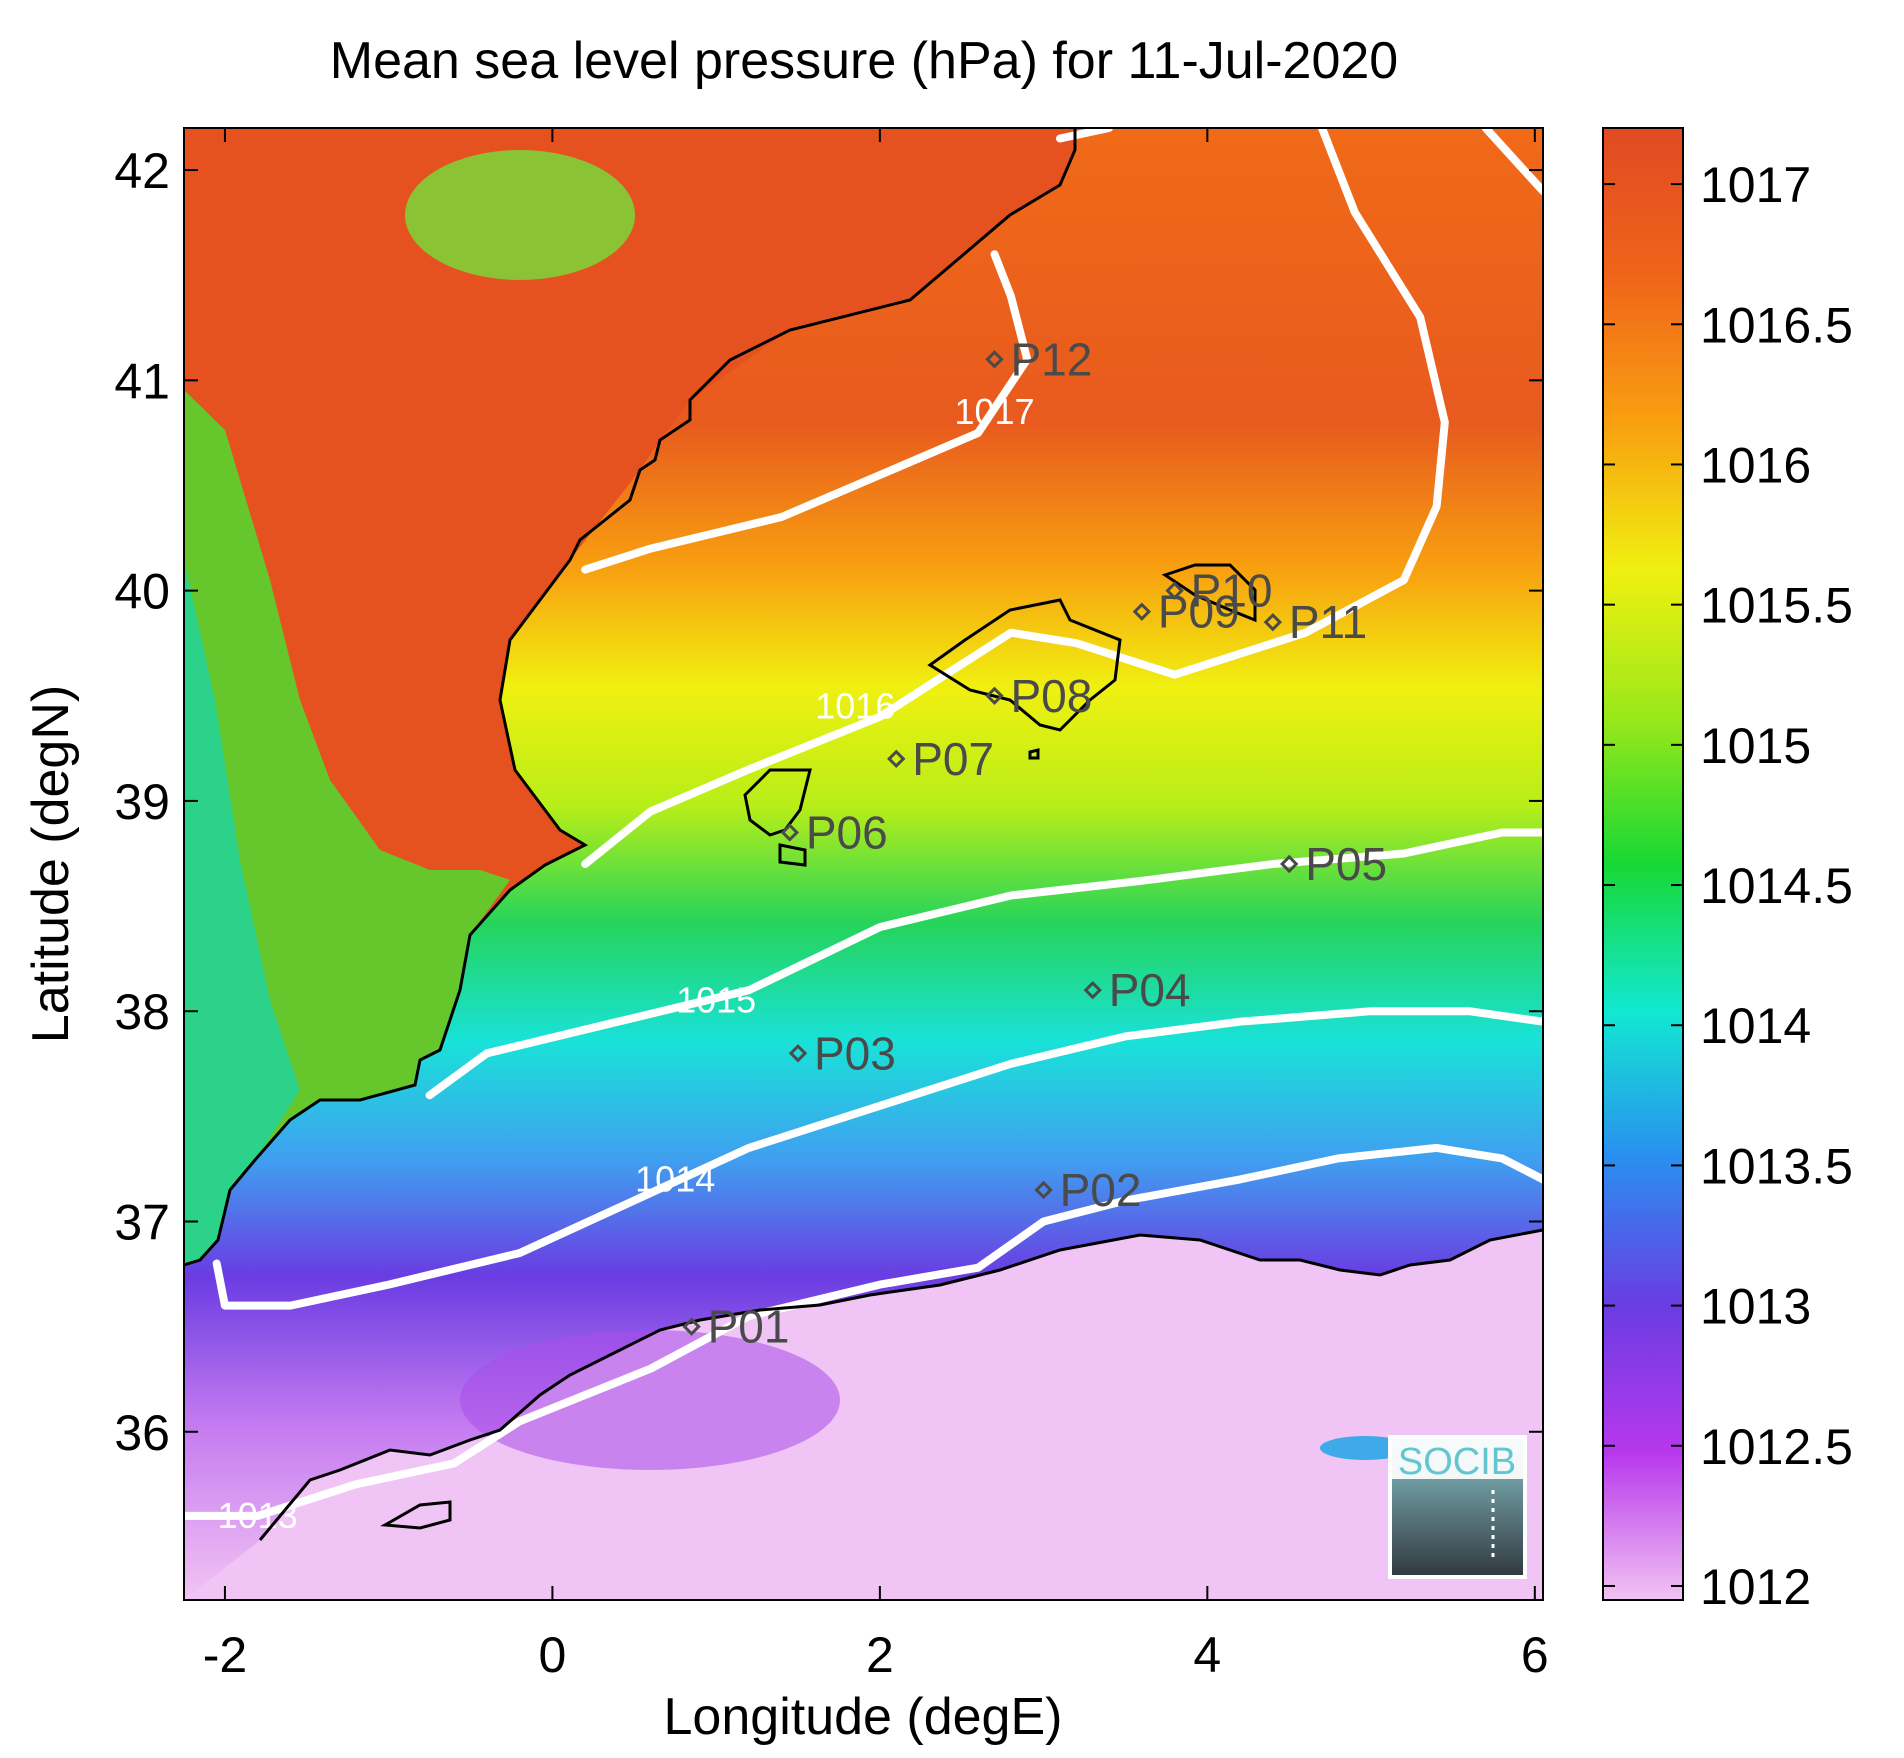 Image resolution: width=1904 pixels, height=1758 pixels. Describe the element at coordinates (1755, 1587) in the screenshot. I see `colorbar-tick-label: 1012` at that location.